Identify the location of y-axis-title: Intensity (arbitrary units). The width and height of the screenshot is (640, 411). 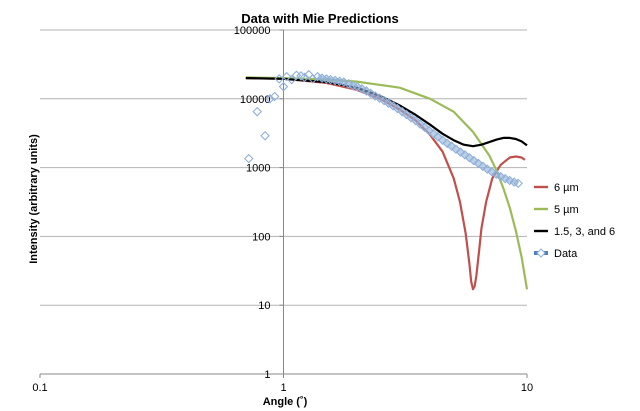
(34, 199).